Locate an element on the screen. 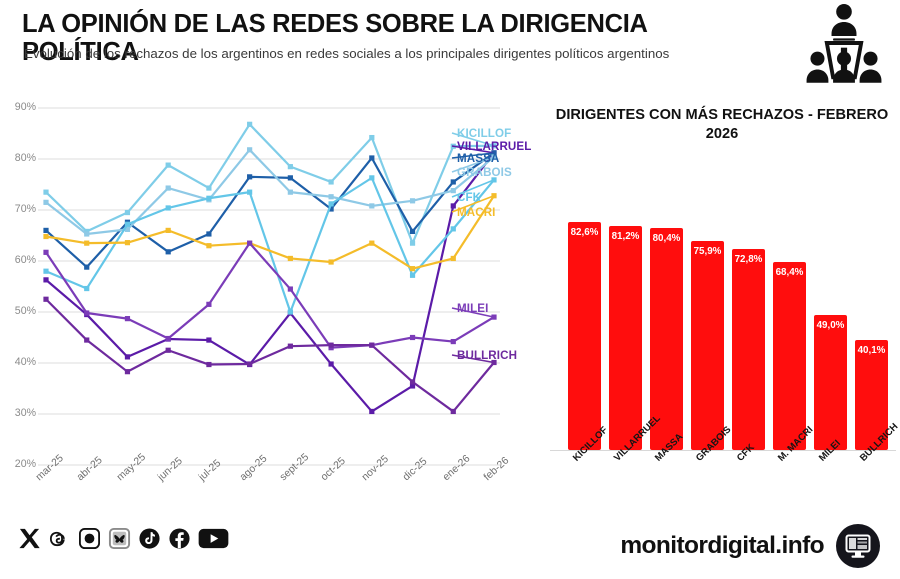 Image resolution: width=900 pixels, height=579 pixels. y-tick-label: 60% is located at coordinates (25, 260).